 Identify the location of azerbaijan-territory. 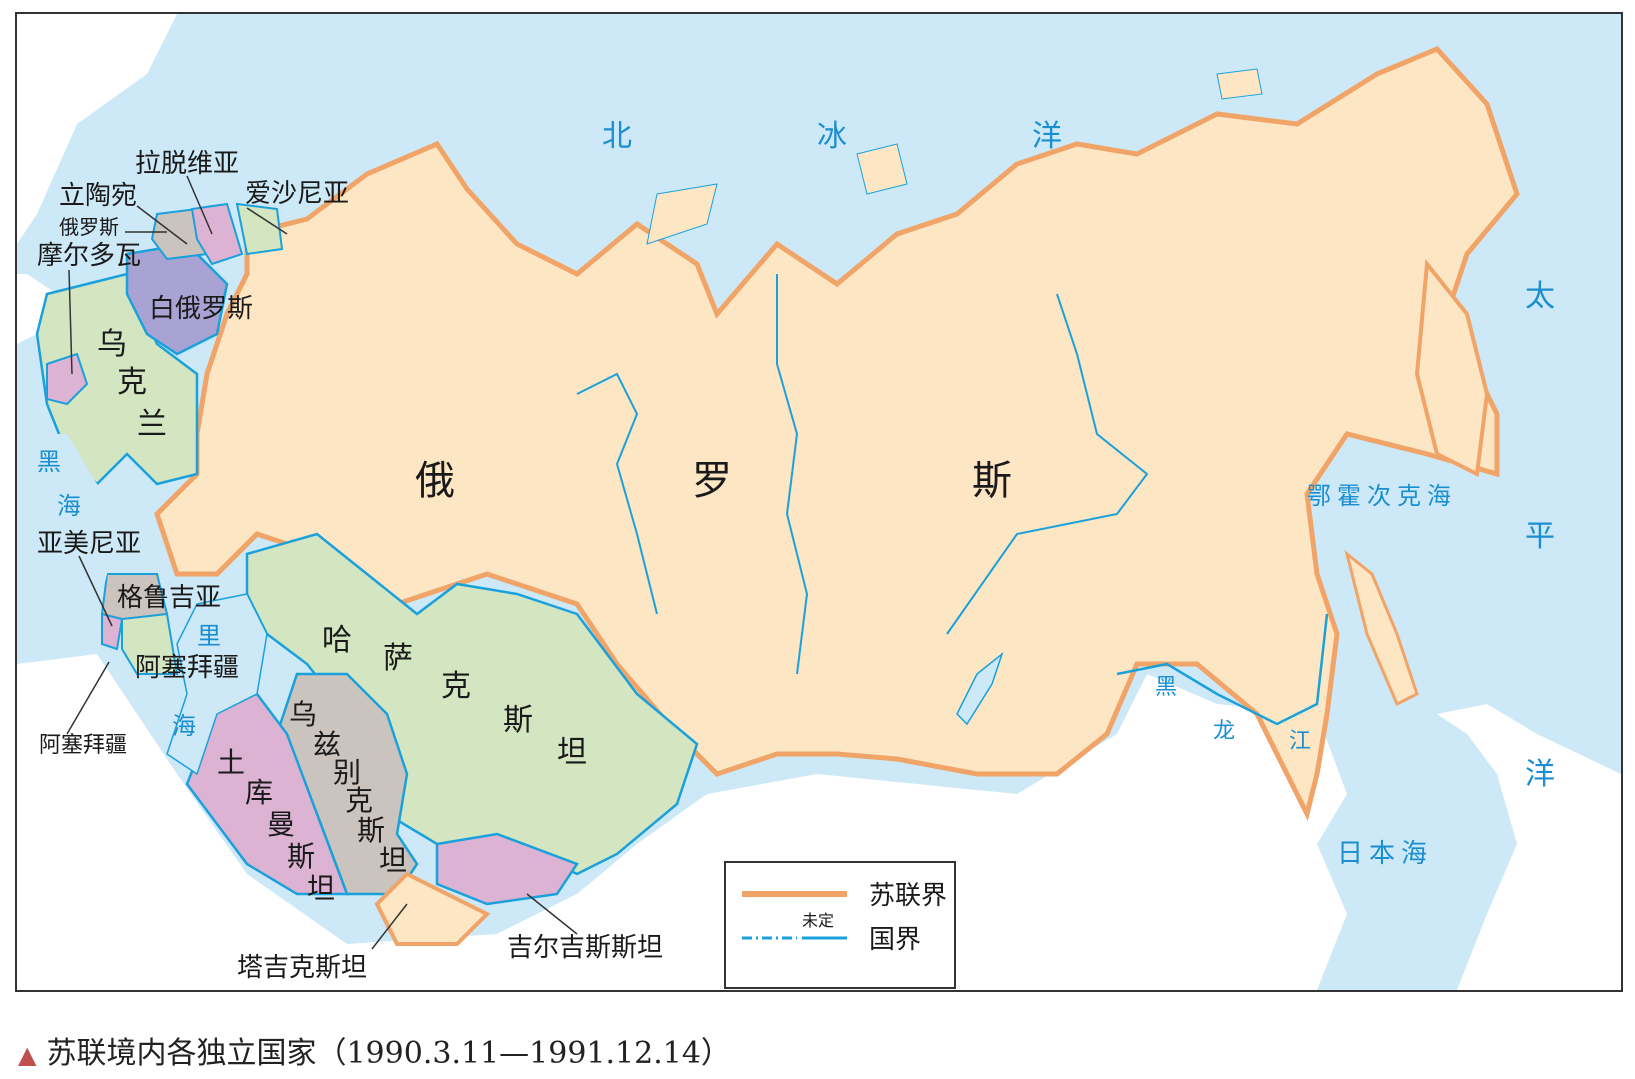
(150, 643).